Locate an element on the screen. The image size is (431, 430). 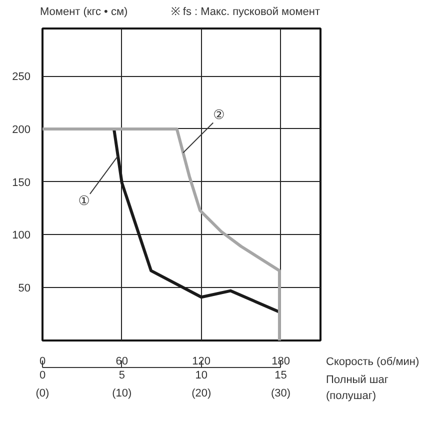
x-tick-label: 60 is located at coordinates (122, 362).